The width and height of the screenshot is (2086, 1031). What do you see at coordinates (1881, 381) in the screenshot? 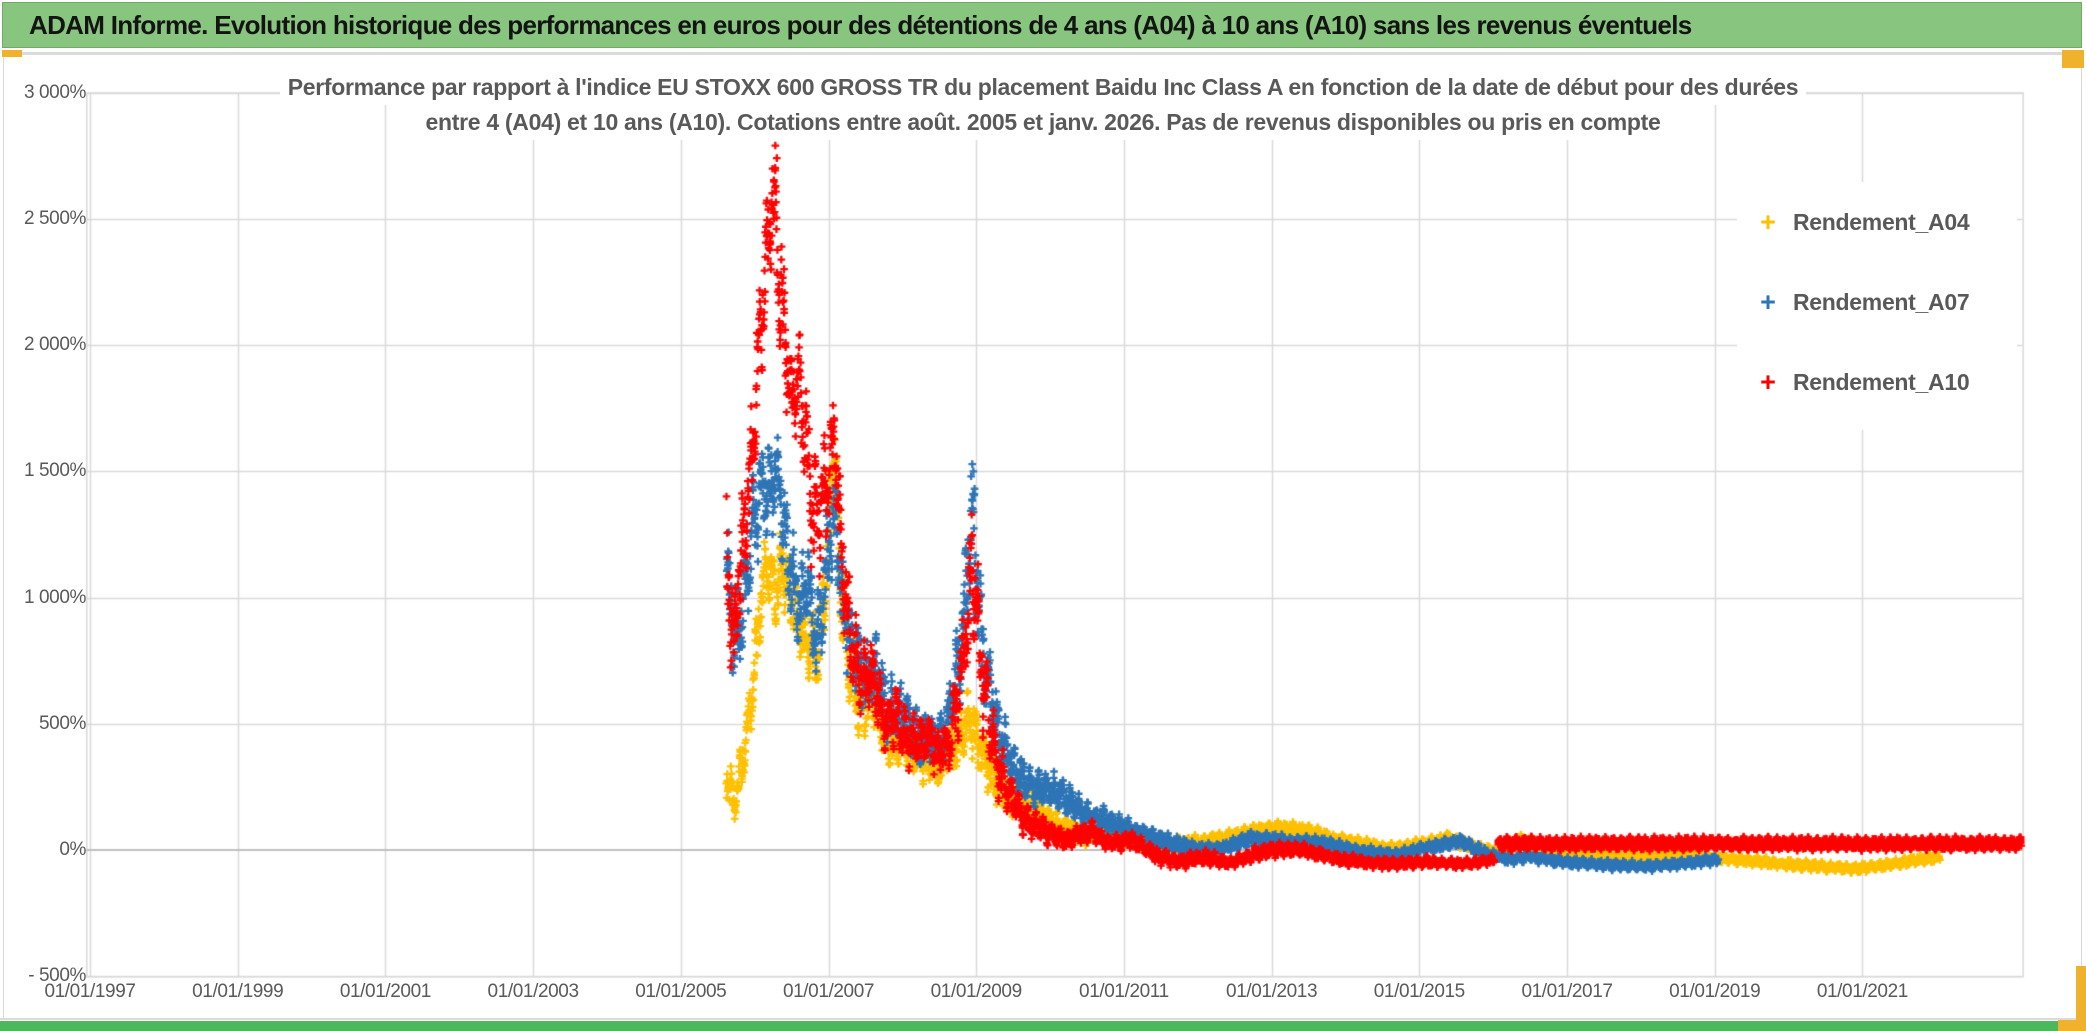
I see `legend-item-label: Rendement_A10` at bounding box center [1881, 381].